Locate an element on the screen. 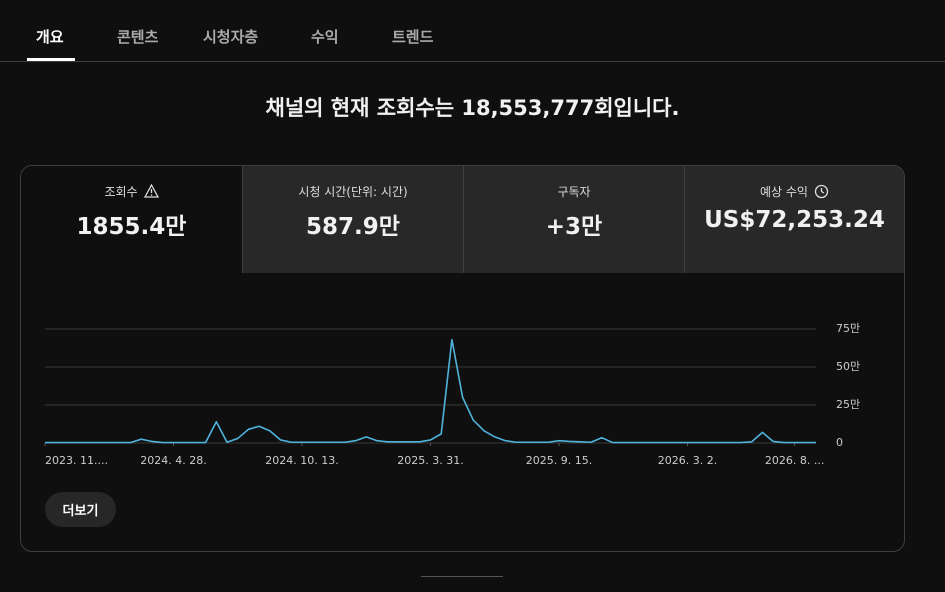 The image size is (945, 592). more-button: 더보기 is located at coordinates (80, 509).